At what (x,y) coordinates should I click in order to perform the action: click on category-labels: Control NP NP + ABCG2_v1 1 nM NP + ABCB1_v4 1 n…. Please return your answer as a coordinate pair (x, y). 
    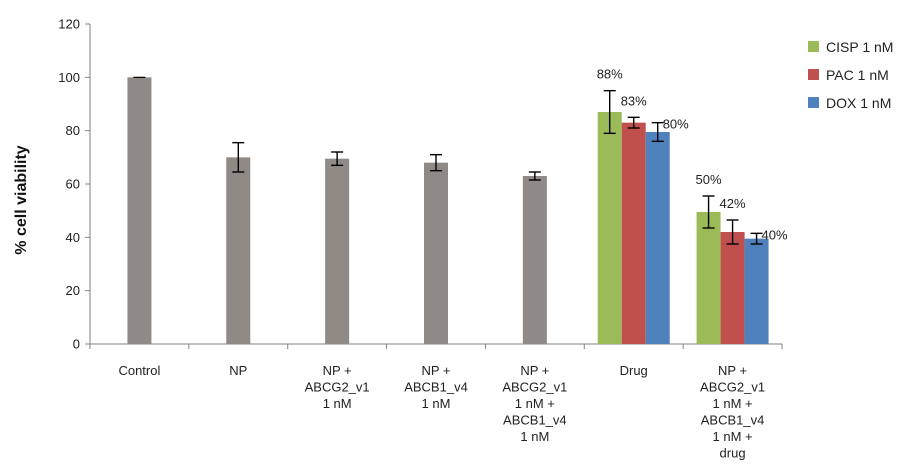
    Looking at the image, I should click on (441, 412).